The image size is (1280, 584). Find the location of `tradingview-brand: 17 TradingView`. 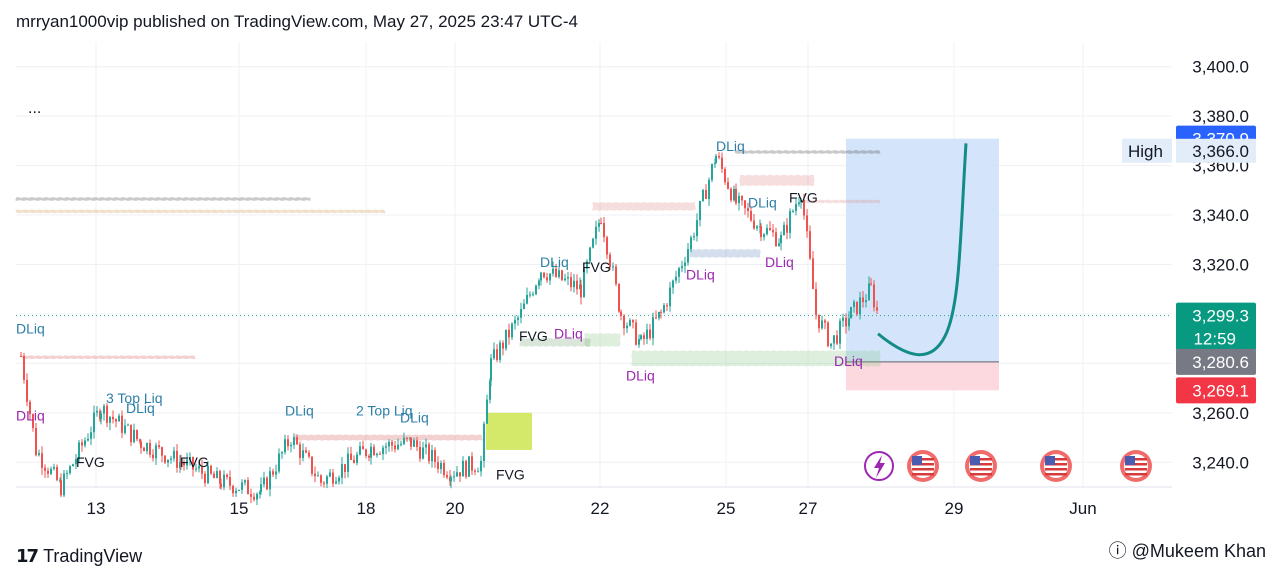

tradingview-brand: 17 TradingView is located at coordinates (79, 556).